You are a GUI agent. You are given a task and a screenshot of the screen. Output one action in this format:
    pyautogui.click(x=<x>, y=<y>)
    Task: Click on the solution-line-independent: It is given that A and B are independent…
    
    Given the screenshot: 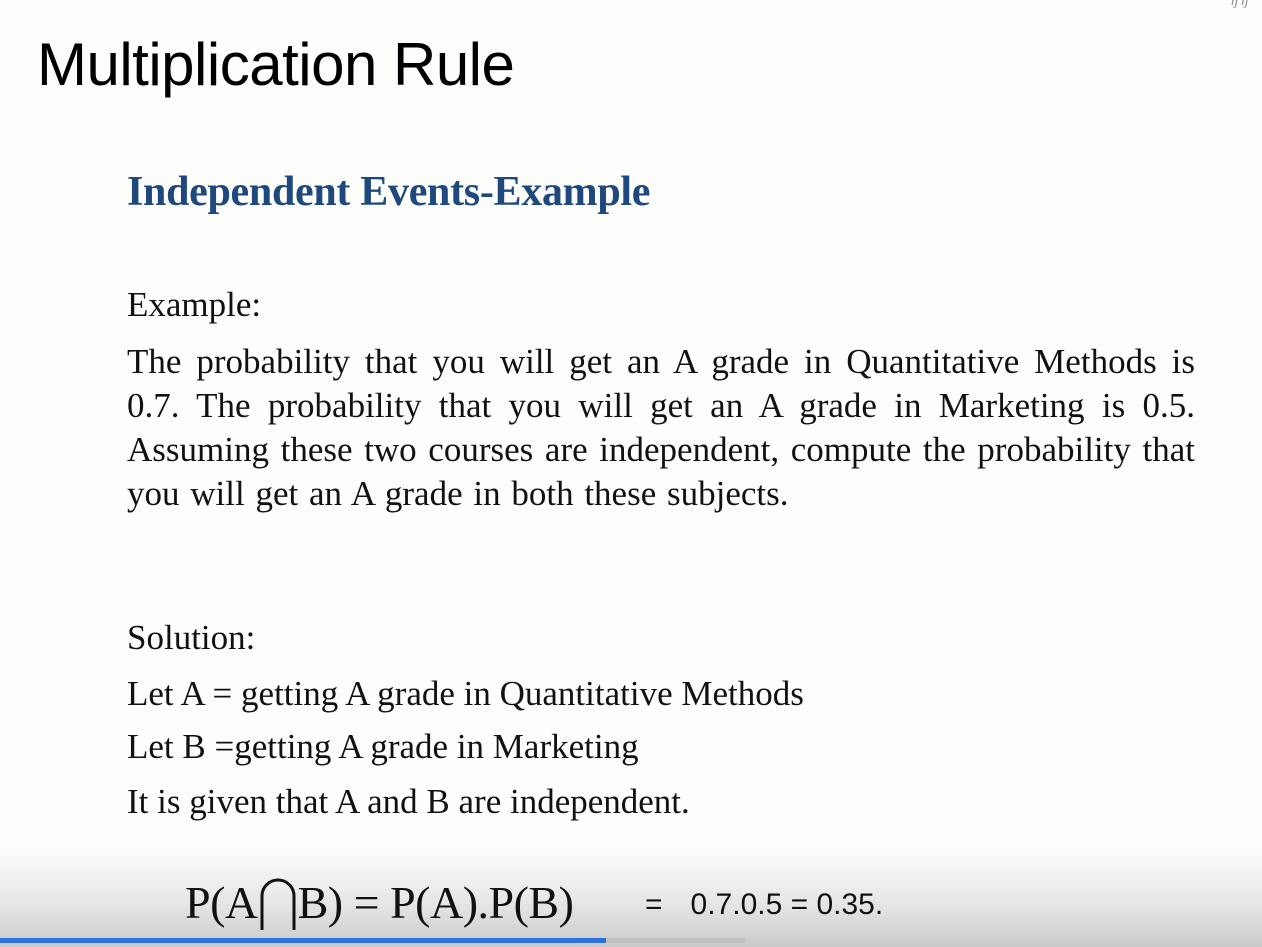 What is the action you would take?
    pyautogui.click(x=408, y=801)
    